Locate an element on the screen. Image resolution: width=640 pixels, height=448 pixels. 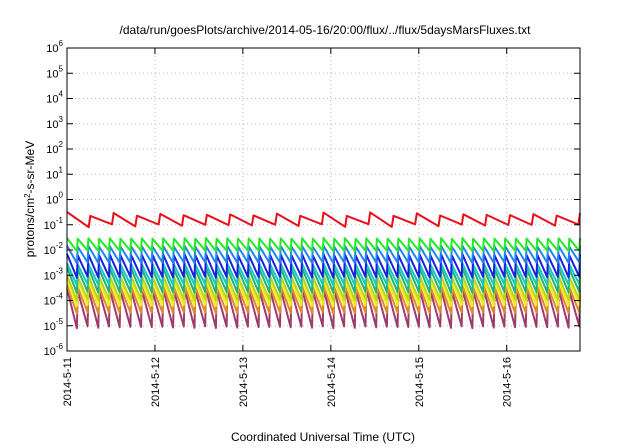
x-tick-label: 2014-5-13 is located at coordinates (244, 382).